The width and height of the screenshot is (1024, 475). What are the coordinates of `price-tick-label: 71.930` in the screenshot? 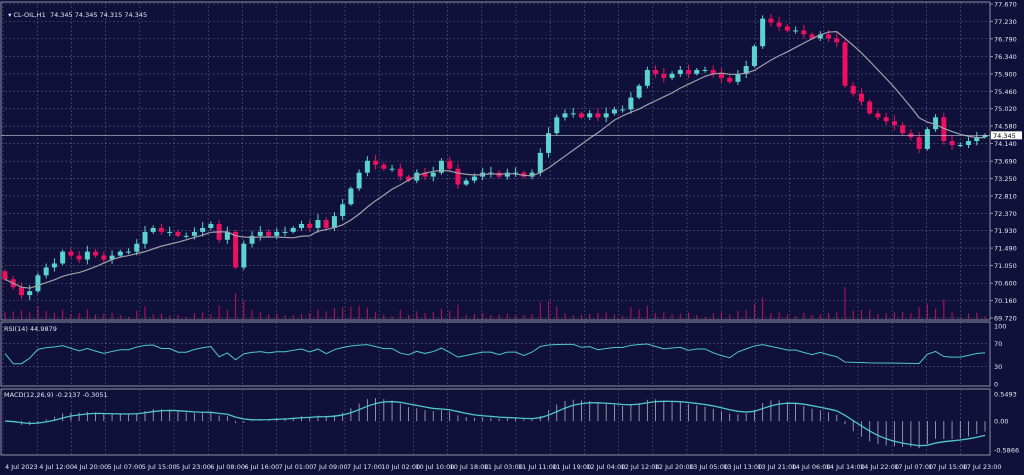 It's located at (1005, 231).